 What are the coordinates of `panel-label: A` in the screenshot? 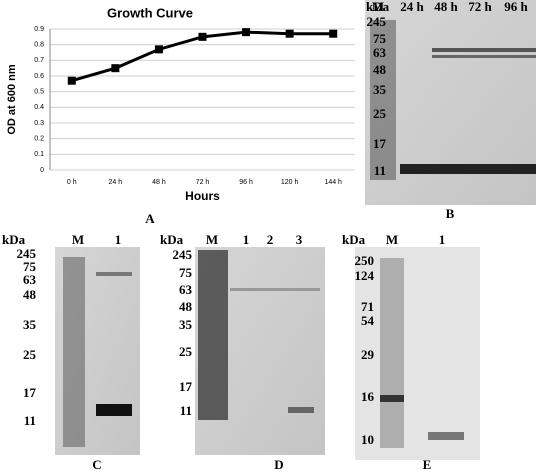 It's located at (150, 218).